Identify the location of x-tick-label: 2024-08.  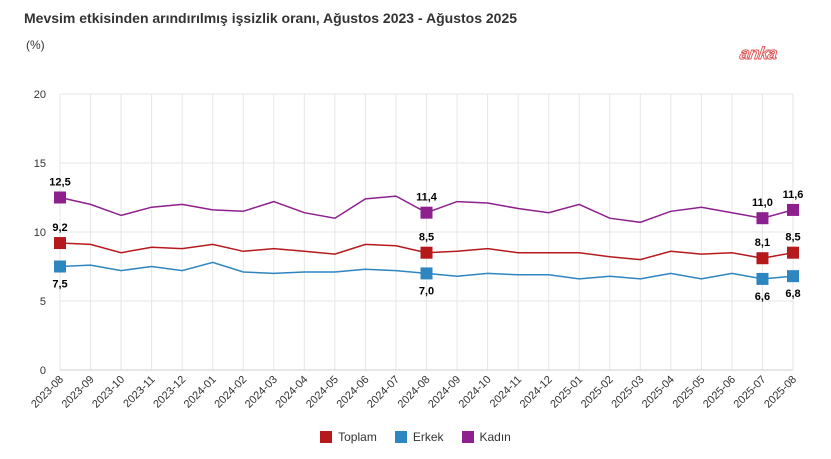
(414, 392).